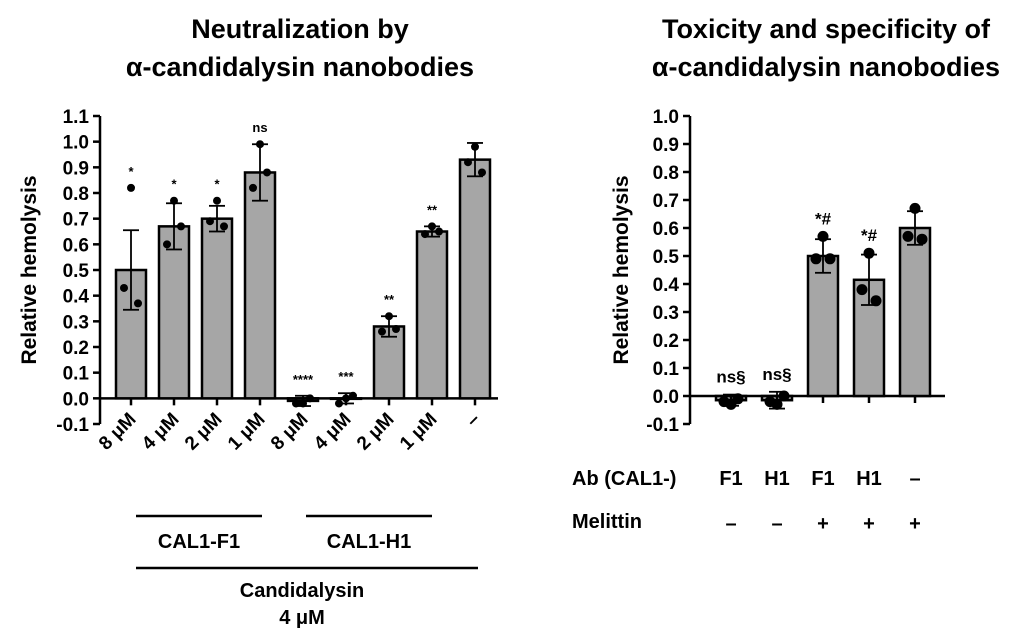  What do you see at coordinates (346, 376) in the screenshot?
I see `left-significance-label: ***` at bounding box center [346, 376].